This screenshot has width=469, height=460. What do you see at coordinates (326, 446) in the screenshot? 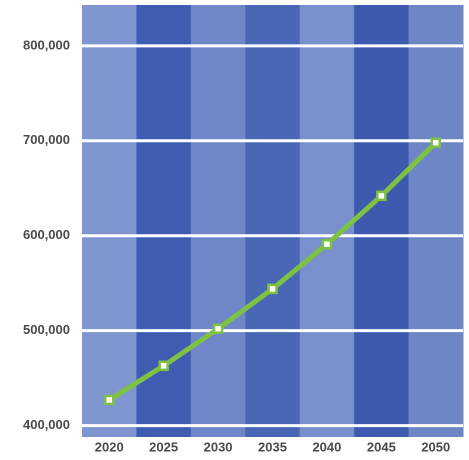
I see `x-tick-label: 2040` at bounding box center [326, 446].